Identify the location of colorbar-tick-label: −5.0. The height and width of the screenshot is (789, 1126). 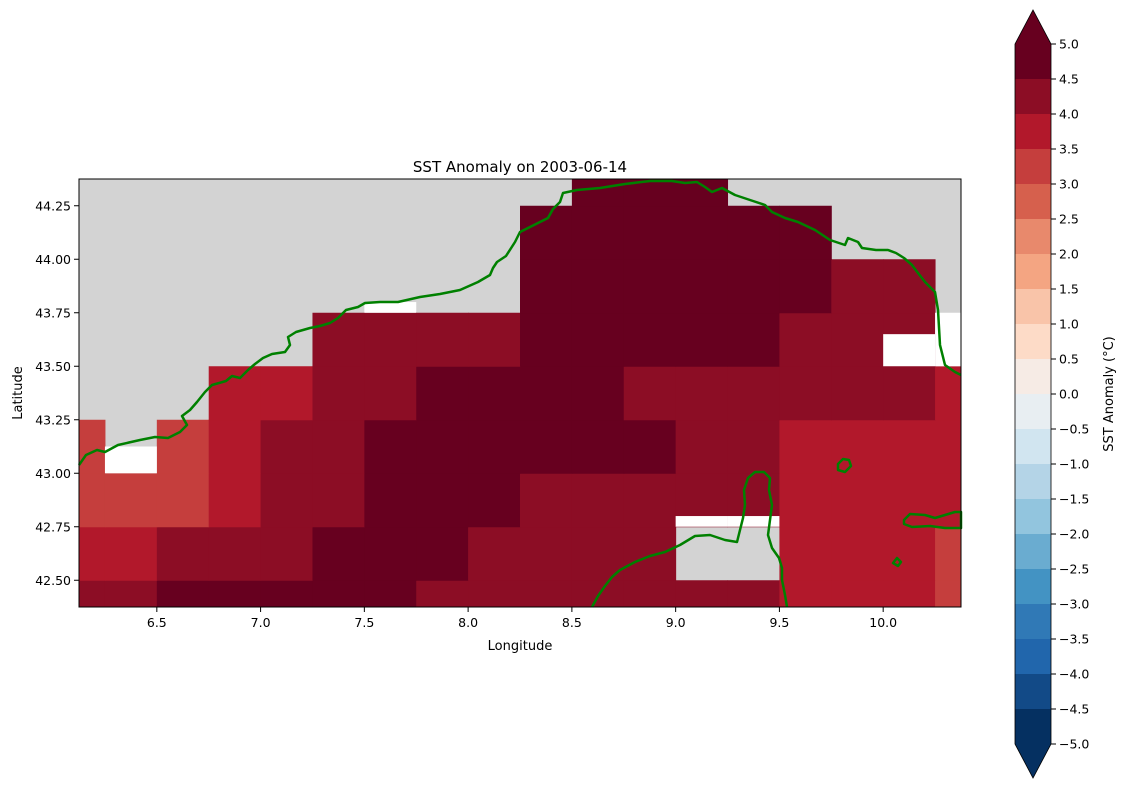
(1074, 744).